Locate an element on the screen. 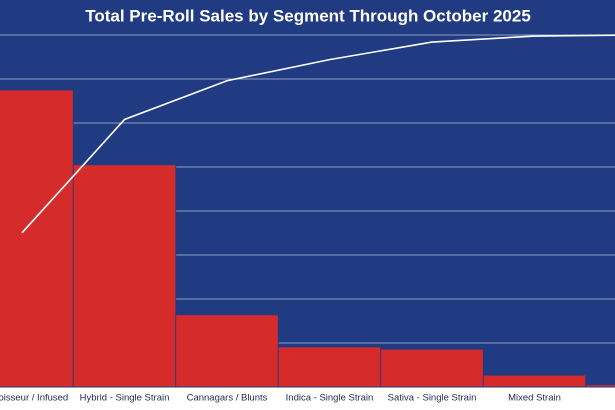 The height and width of the screenshot is (410, 615). x-tick-label: Indica - Single Strain is located at coordinates (330, 398).